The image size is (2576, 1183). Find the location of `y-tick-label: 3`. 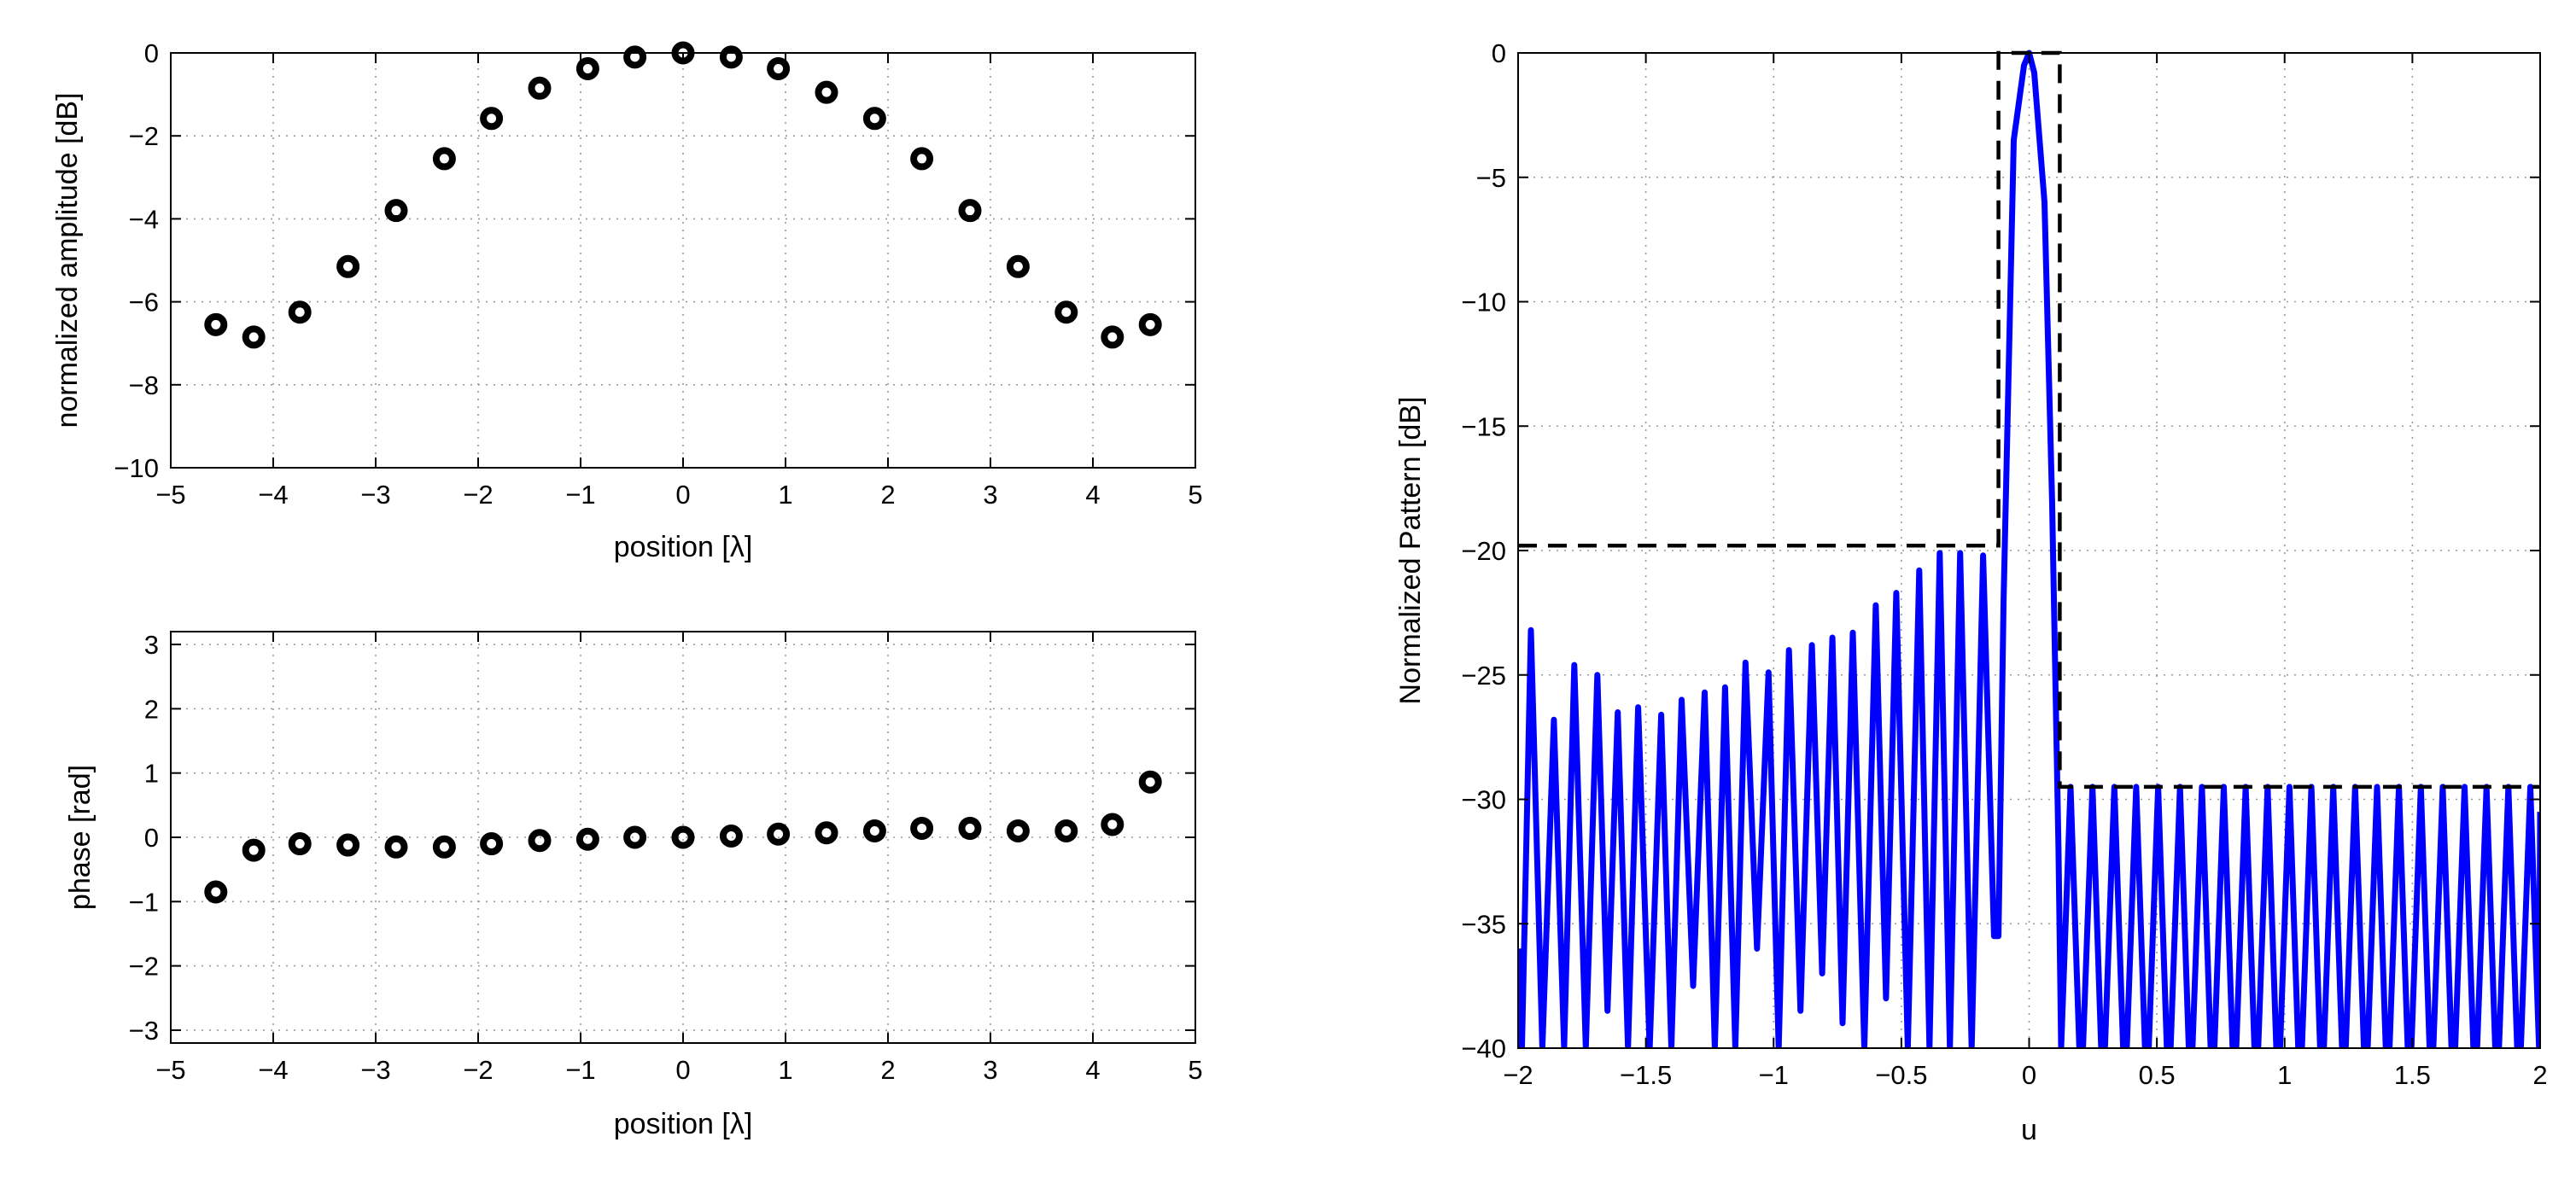

y-tick-label: 3 is located at coordinates (151, 645).